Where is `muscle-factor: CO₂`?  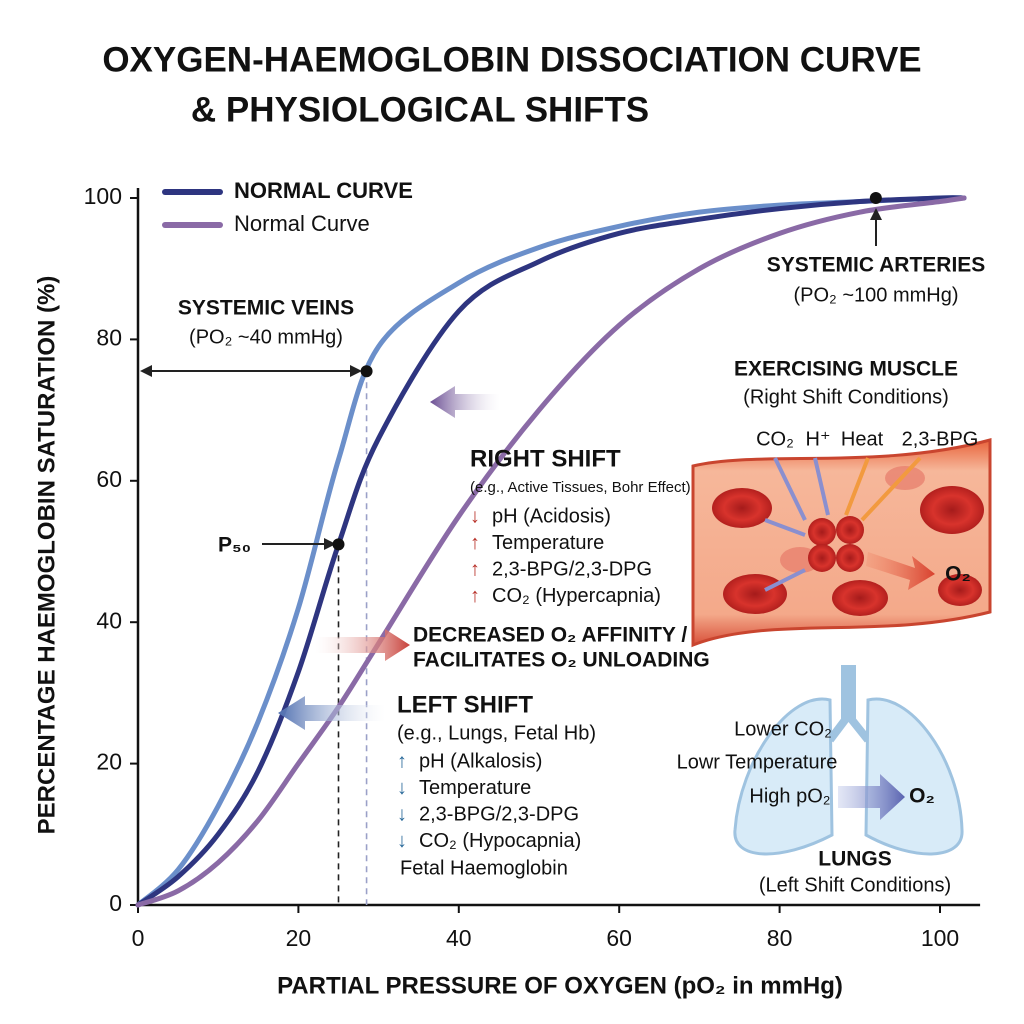 muscle-factor: CO₂ is located at coordinates (775, 439).